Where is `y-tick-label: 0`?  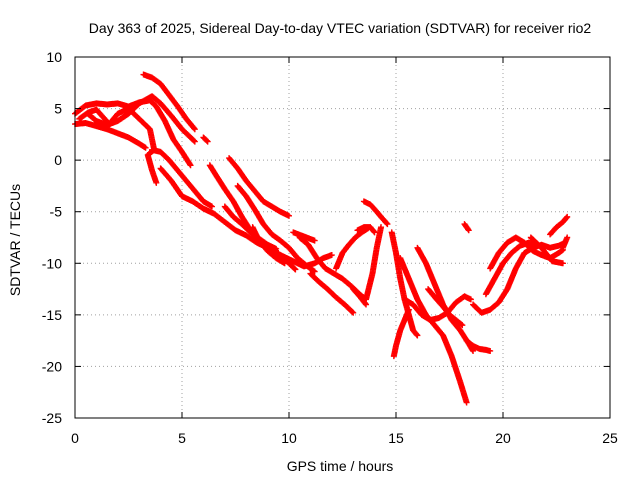 y-tick-label: 0 is located at coordinates (58, 160).